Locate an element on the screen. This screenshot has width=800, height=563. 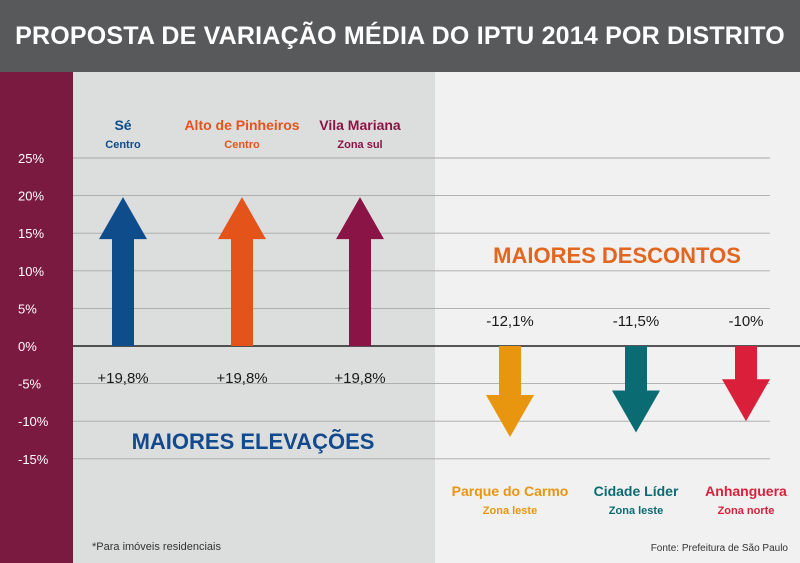
y-tick-label: -15% is located at coordinates (33, 459).